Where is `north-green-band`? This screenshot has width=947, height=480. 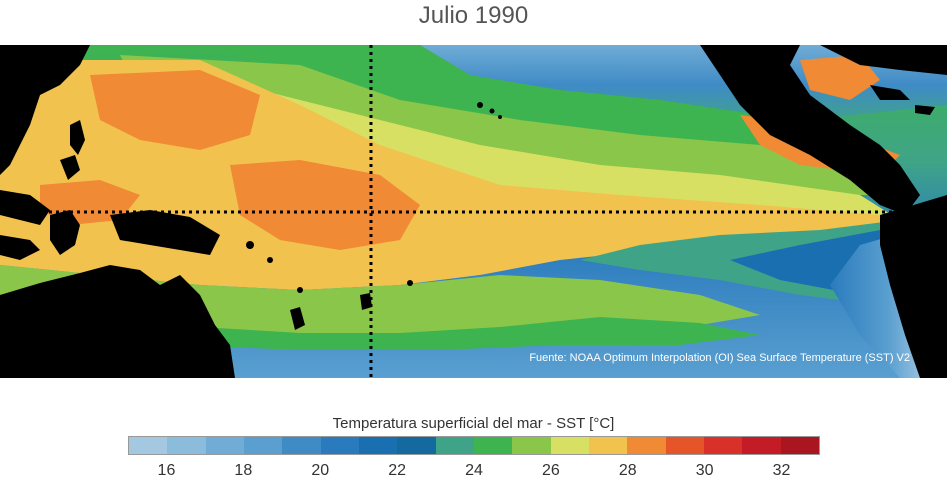
north-green-band is located at coordinates (520, 100).